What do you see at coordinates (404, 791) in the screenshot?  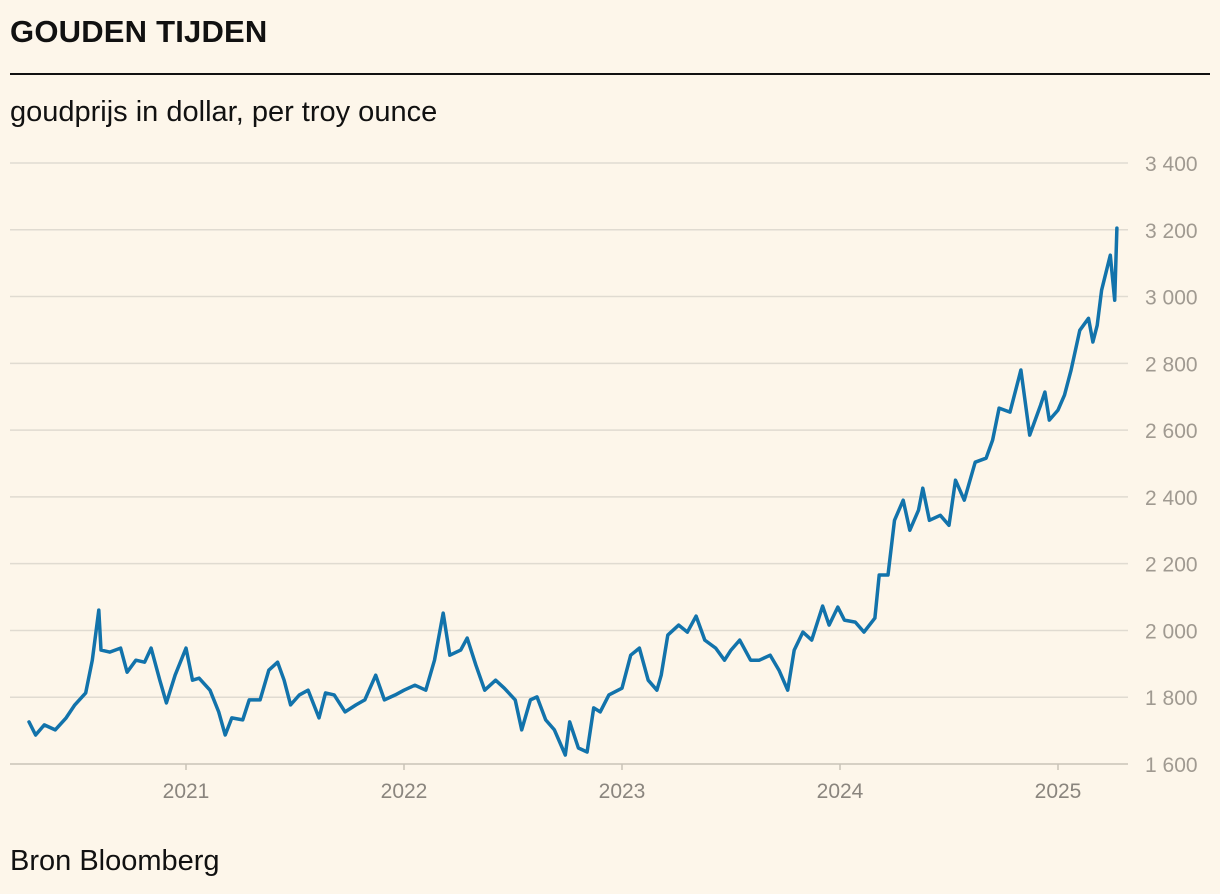 I see `x-tick-label: 2022` at bounding box center [404, 791].